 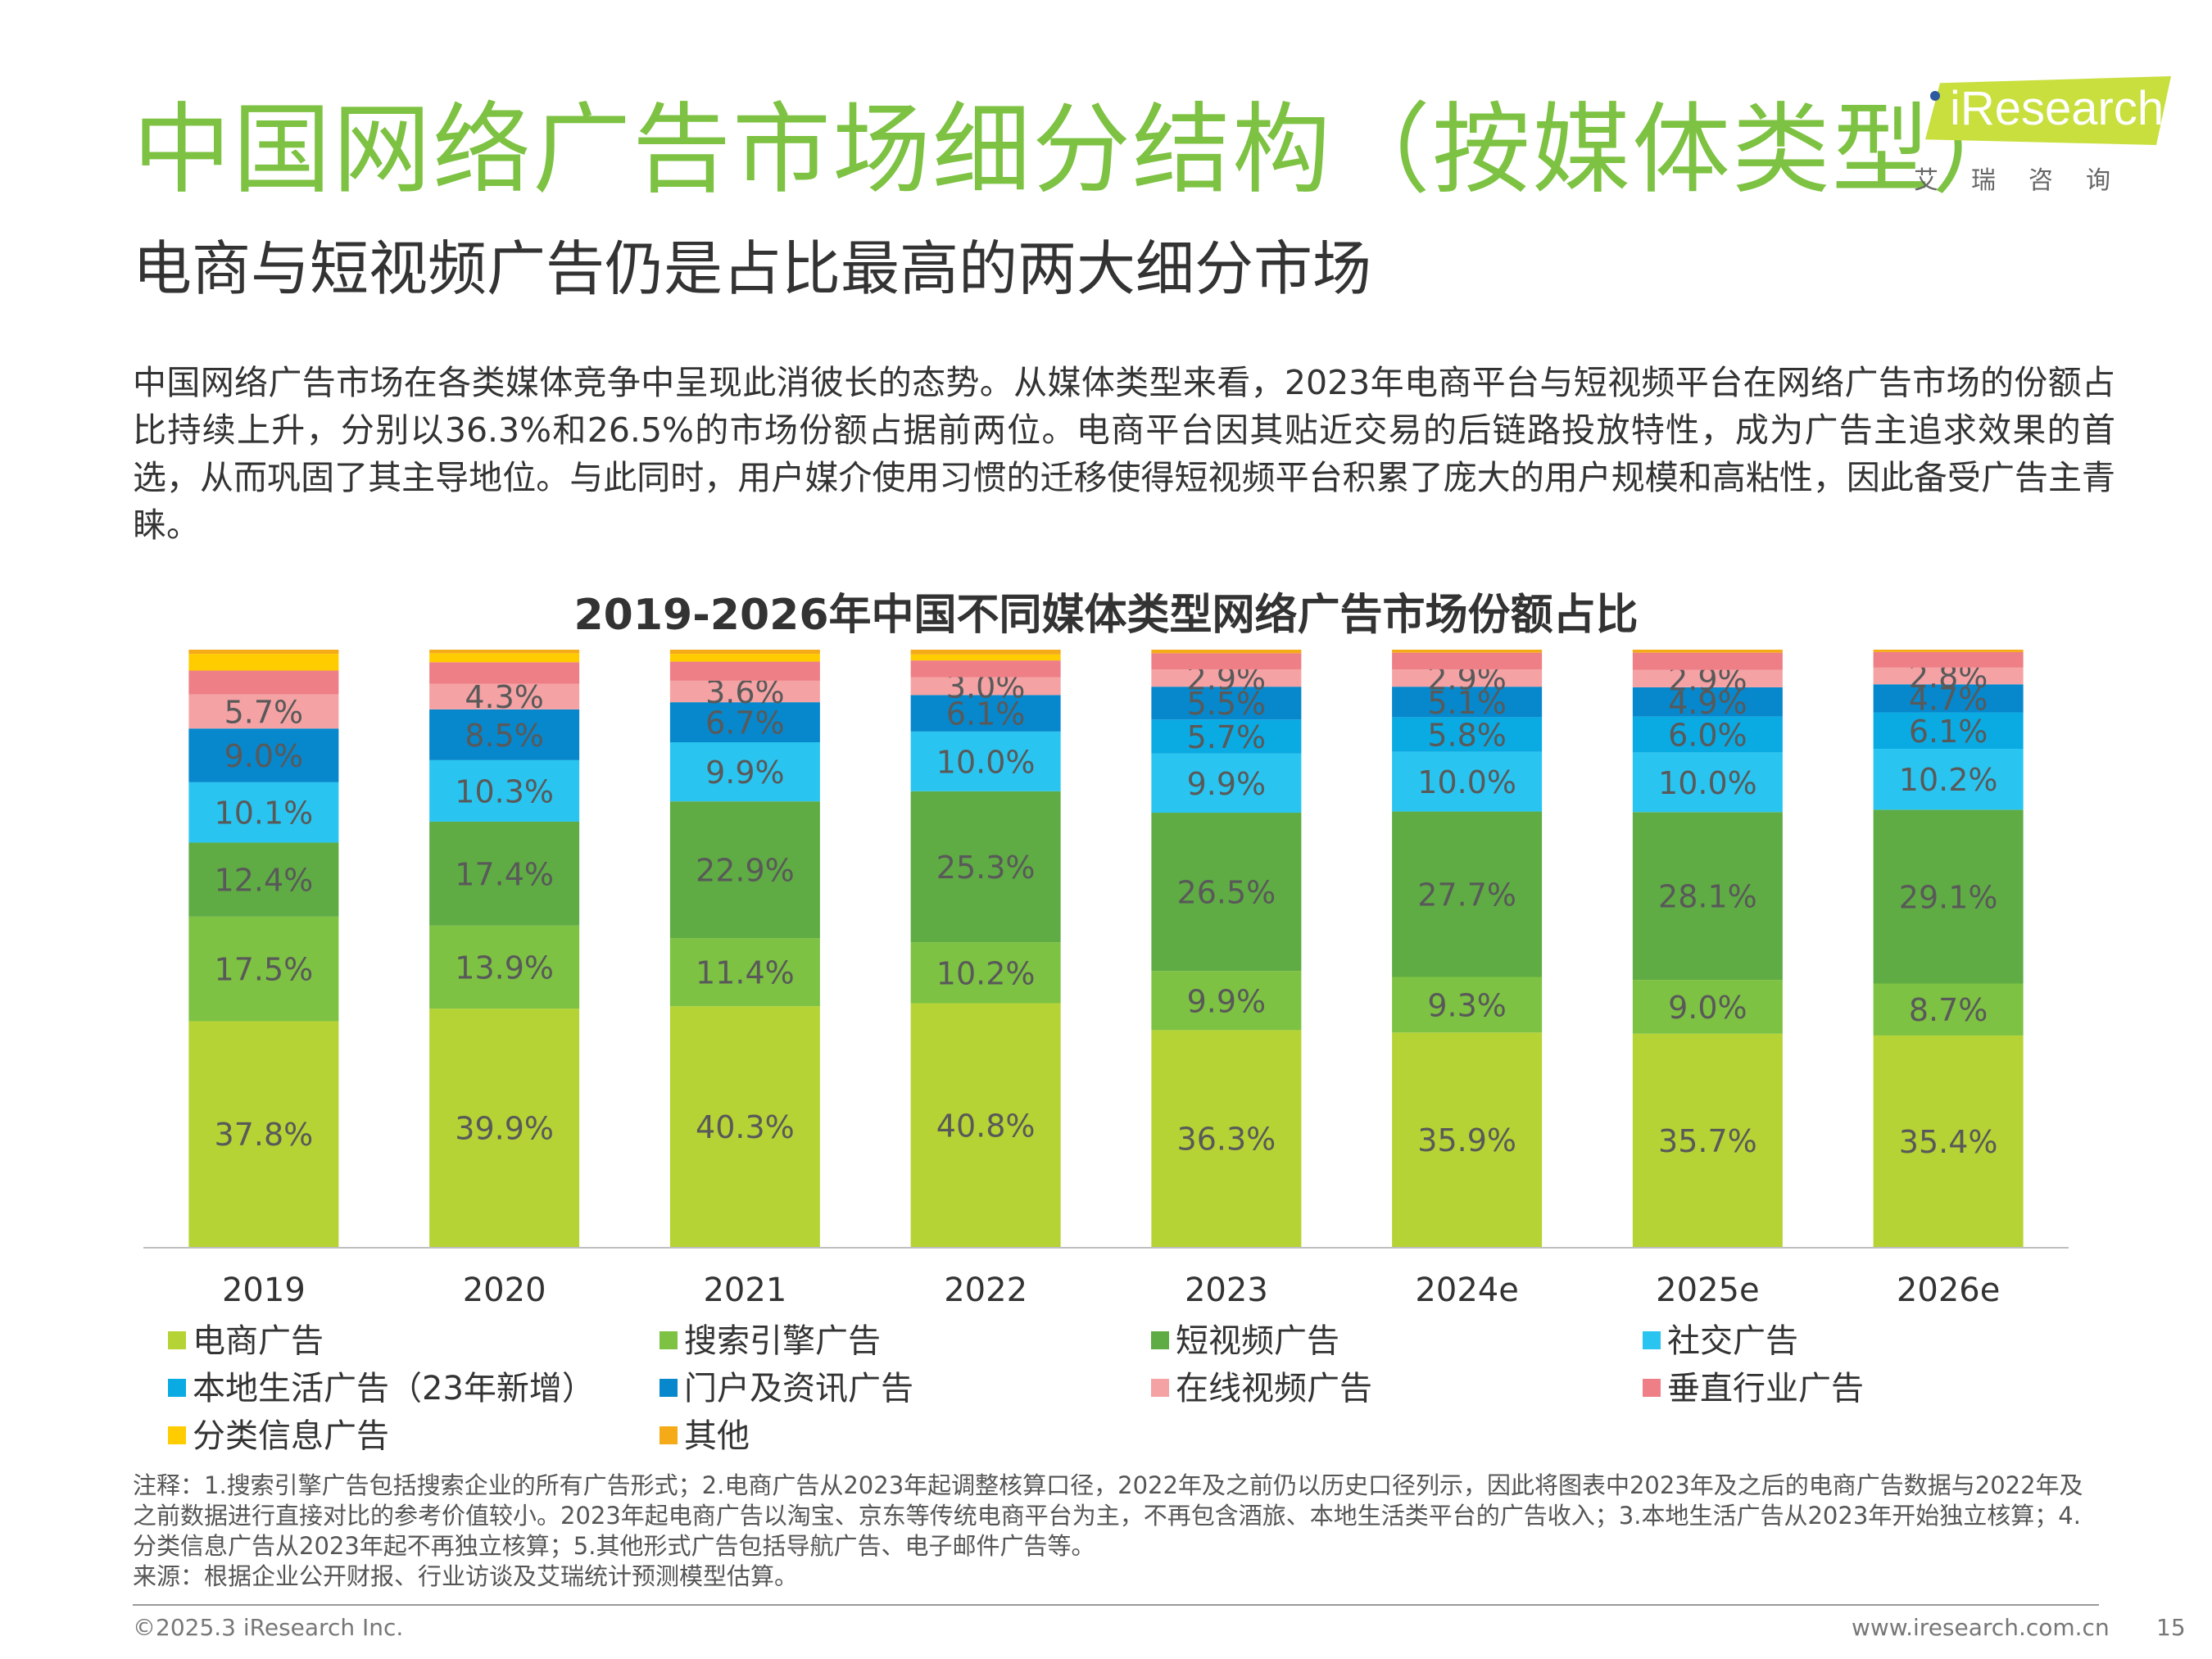 I want to click on bar-segment-10-2021, so click(x=744, y=652).